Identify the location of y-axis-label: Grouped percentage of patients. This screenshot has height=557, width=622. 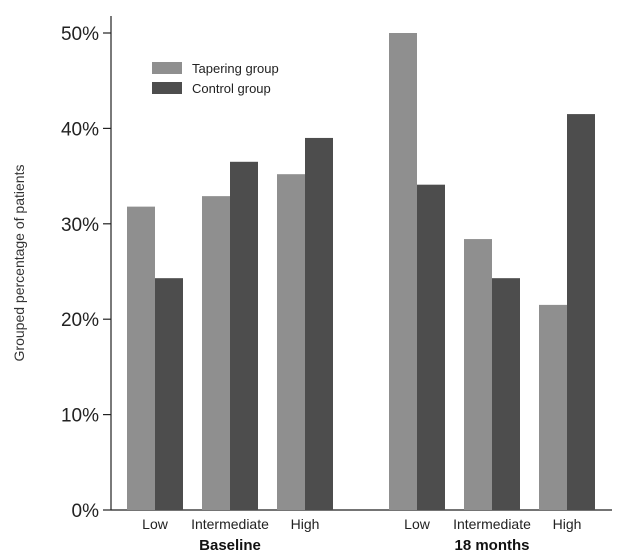
(19, 263).